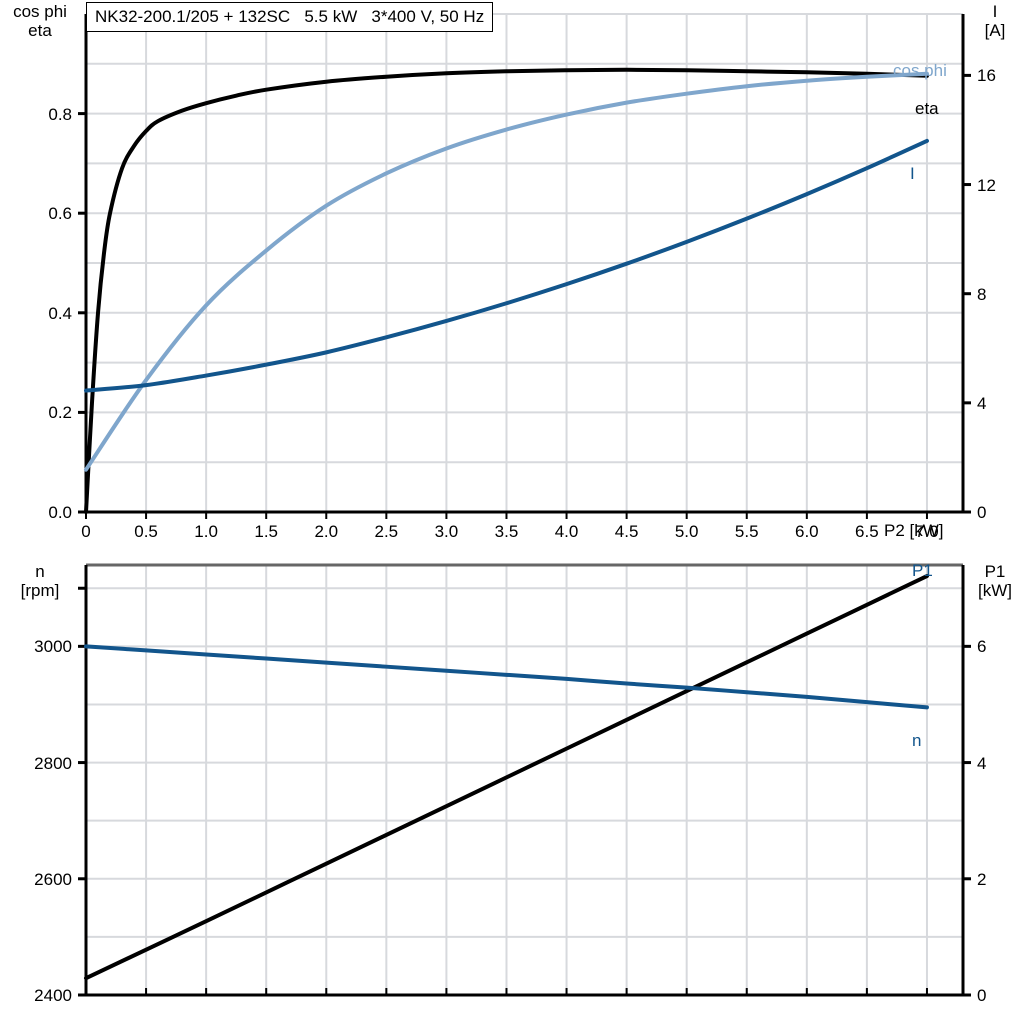 The width and height of the screenshot is (1024, 1024). I want to click on top-right-axis-label: I [A], so click(995, 21).